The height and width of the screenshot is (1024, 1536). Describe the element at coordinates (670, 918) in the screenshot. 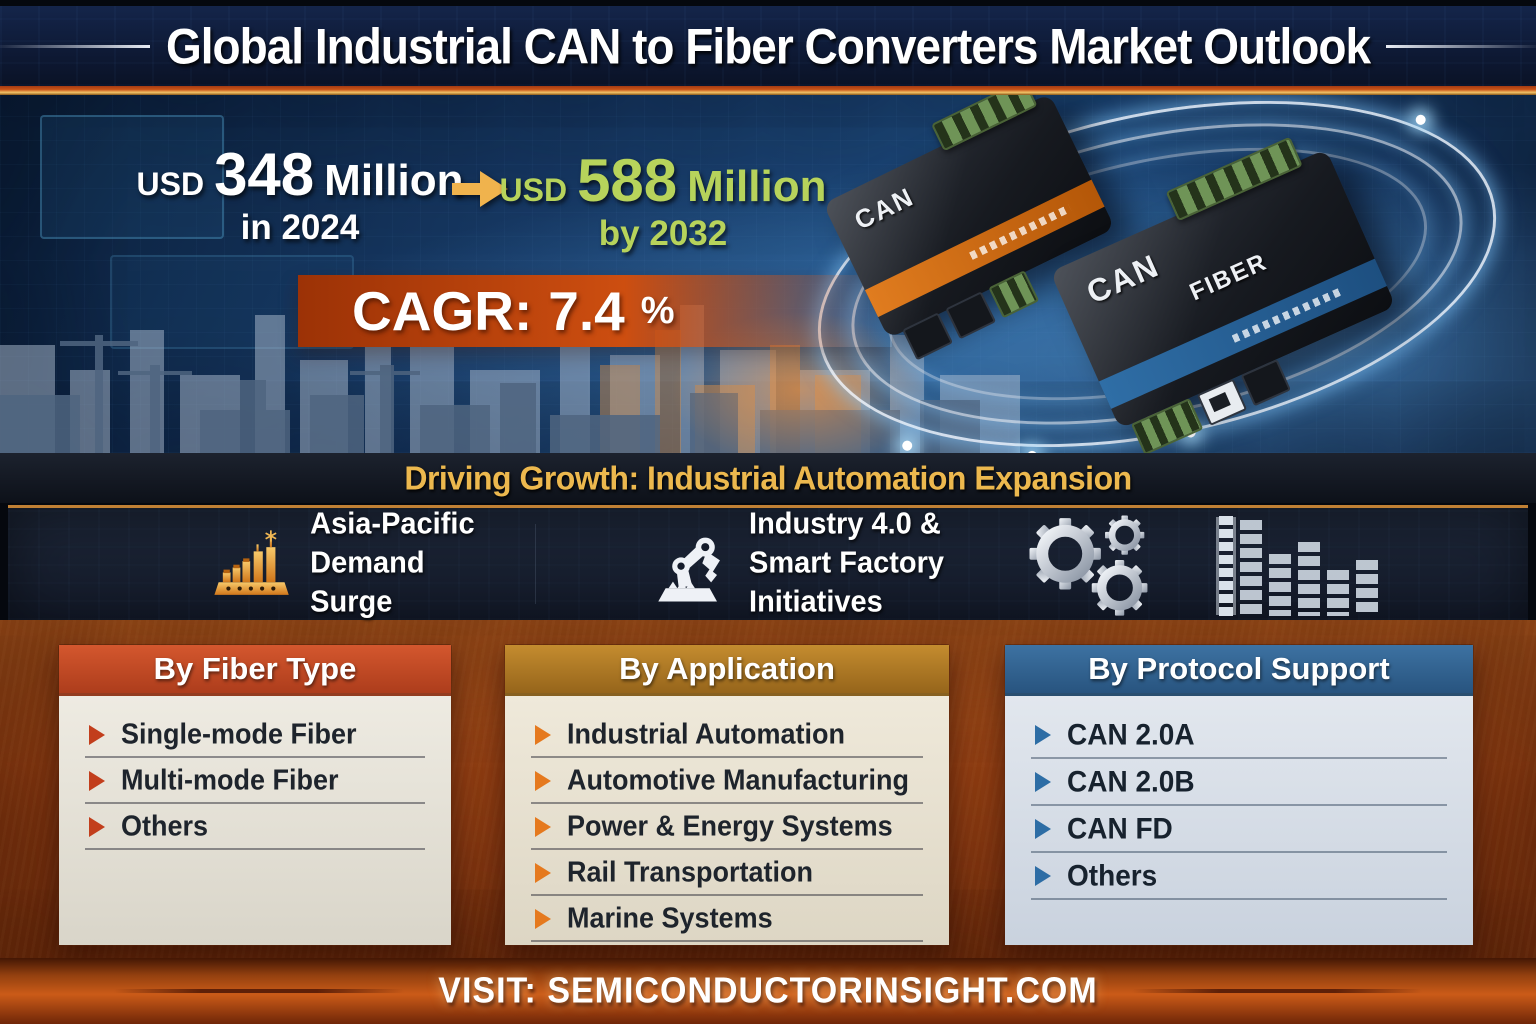

I see `item-label: Marine Systems` at that location.